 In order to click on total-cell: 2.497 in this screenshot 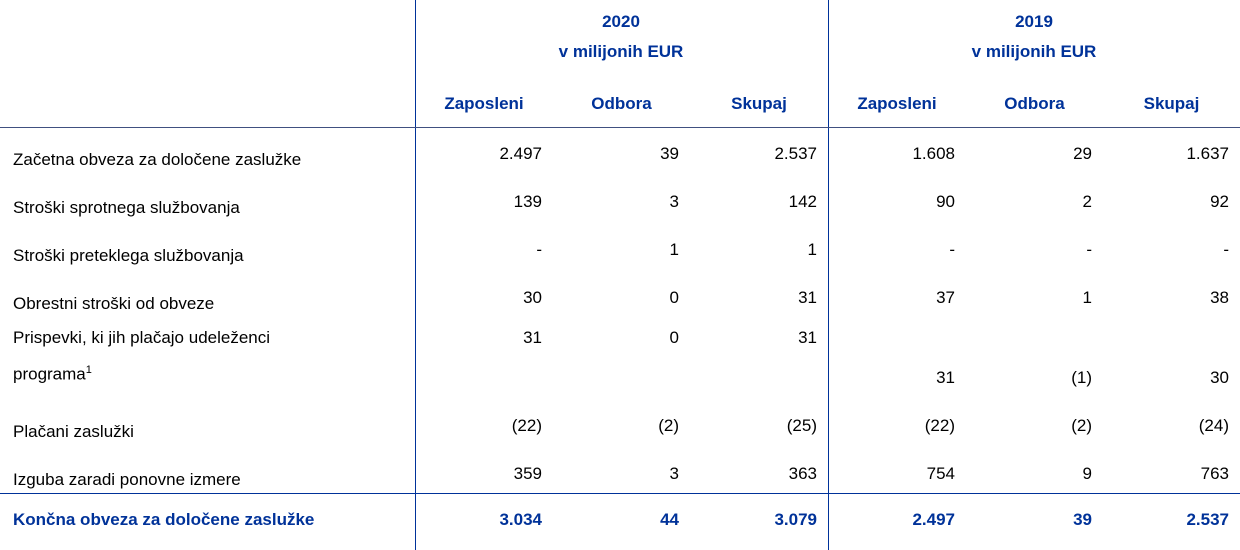, I will do `click(933, 519)`.